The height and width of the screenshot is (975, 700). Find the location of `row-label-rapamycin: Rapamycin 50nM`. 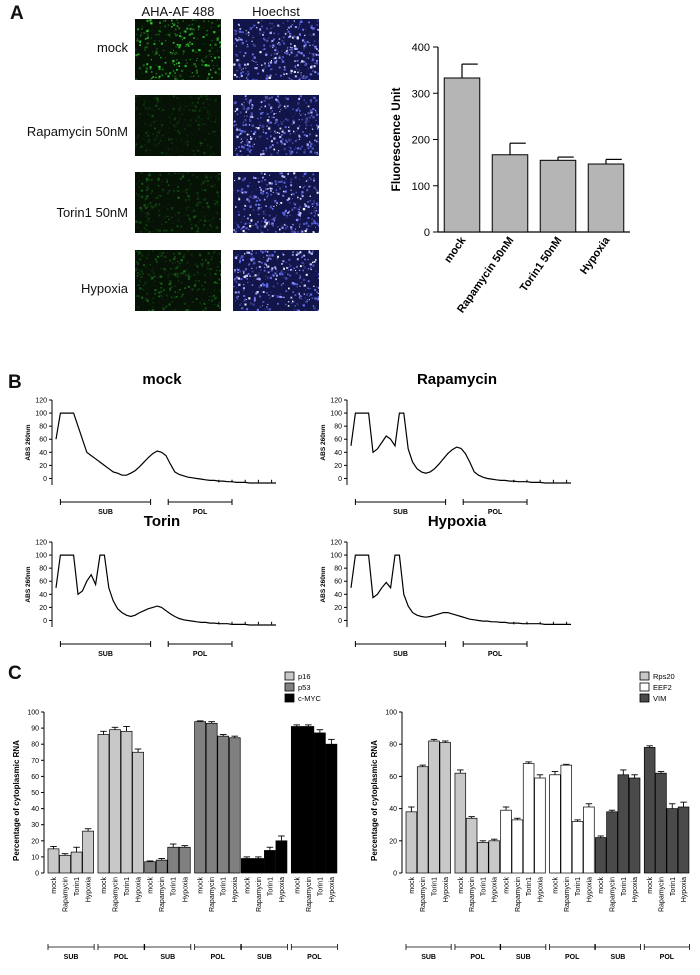

row-label-rapamycin: Rapamycin 50nM is located at coordinates (77, 131).